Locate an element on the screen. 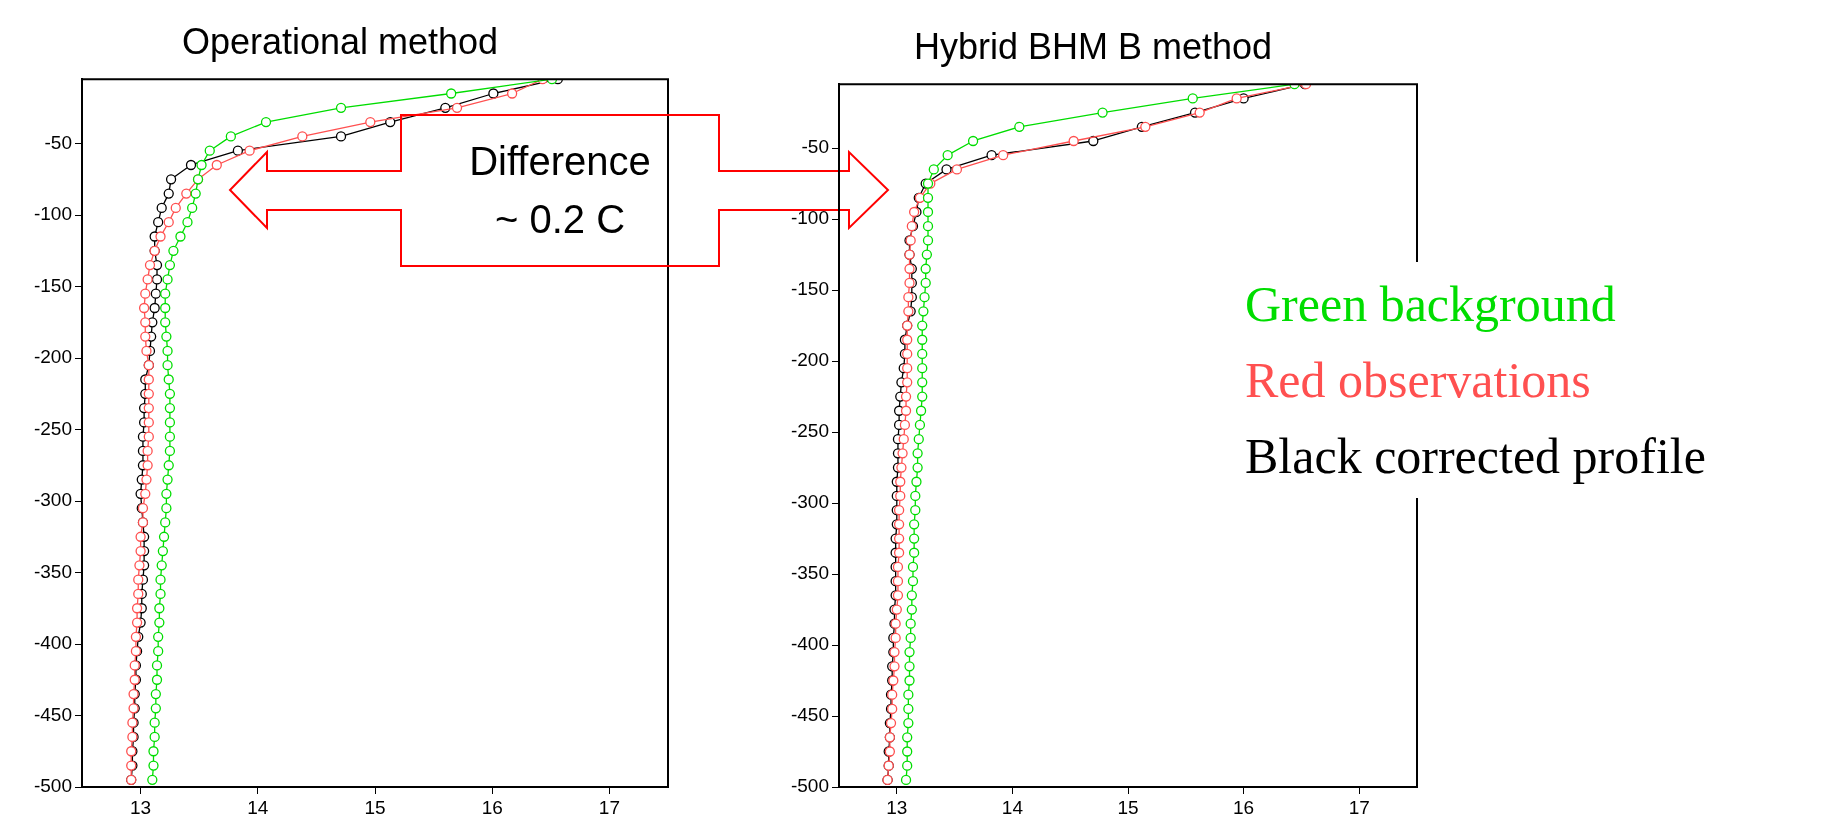  chart-title: Hybrid BHM B method is located at coordinates (1093, 46).